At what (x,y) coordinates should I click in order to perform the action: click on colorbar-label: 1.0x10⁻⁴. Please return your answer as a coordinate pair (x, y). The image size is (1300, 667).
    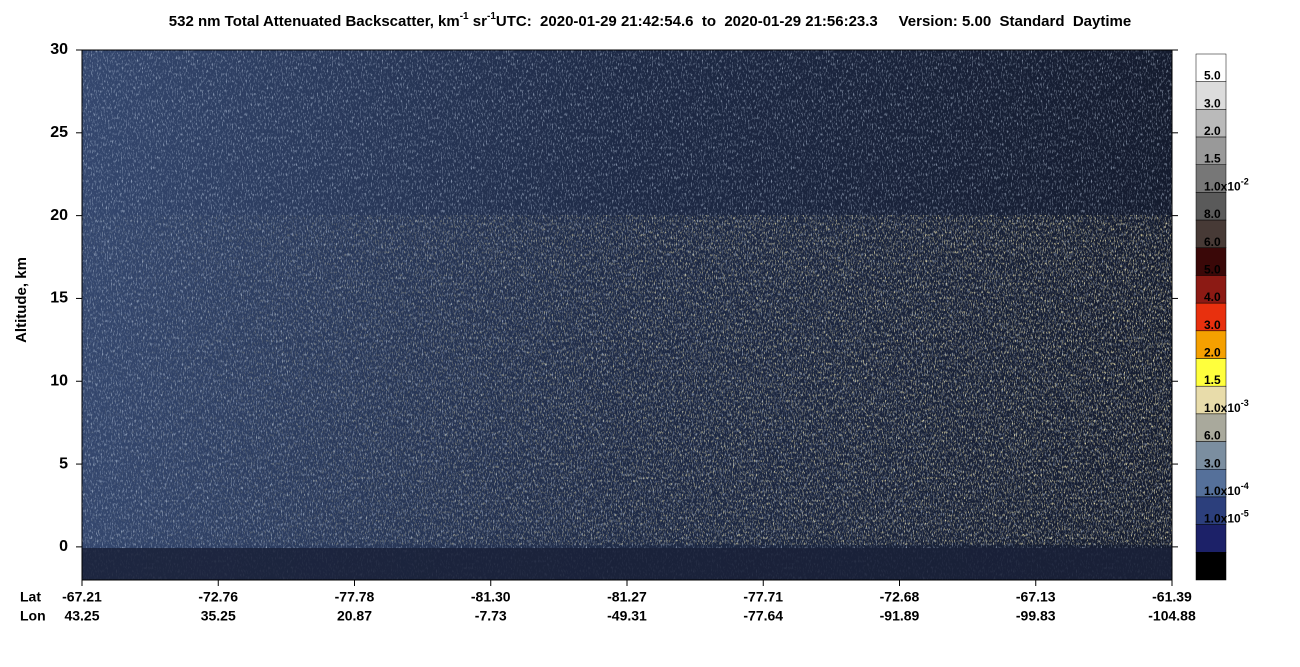
    Looking at the image, I should click on (1226, 489).